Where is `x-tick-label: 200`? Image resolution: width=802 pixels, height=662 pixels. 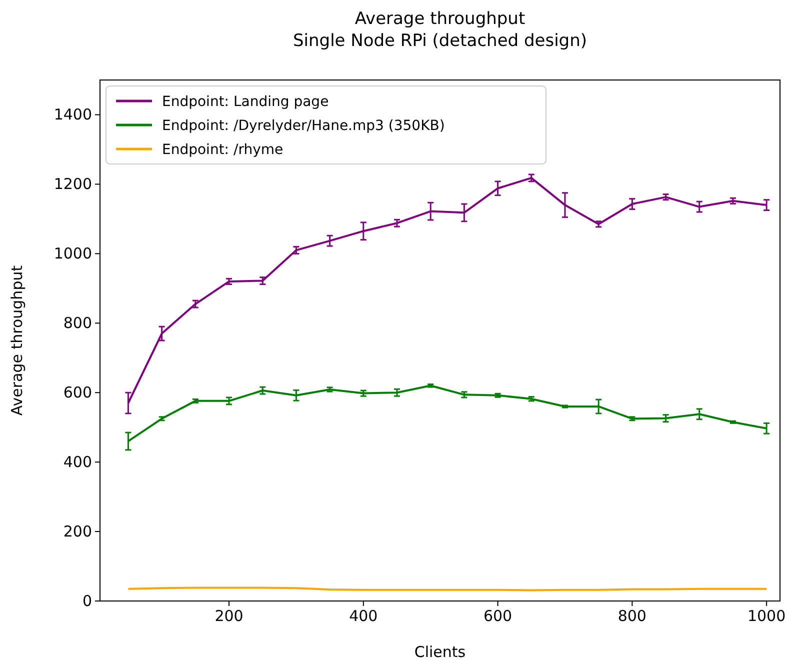 x-tick-label: 200 is located at coordinates (229, 616).